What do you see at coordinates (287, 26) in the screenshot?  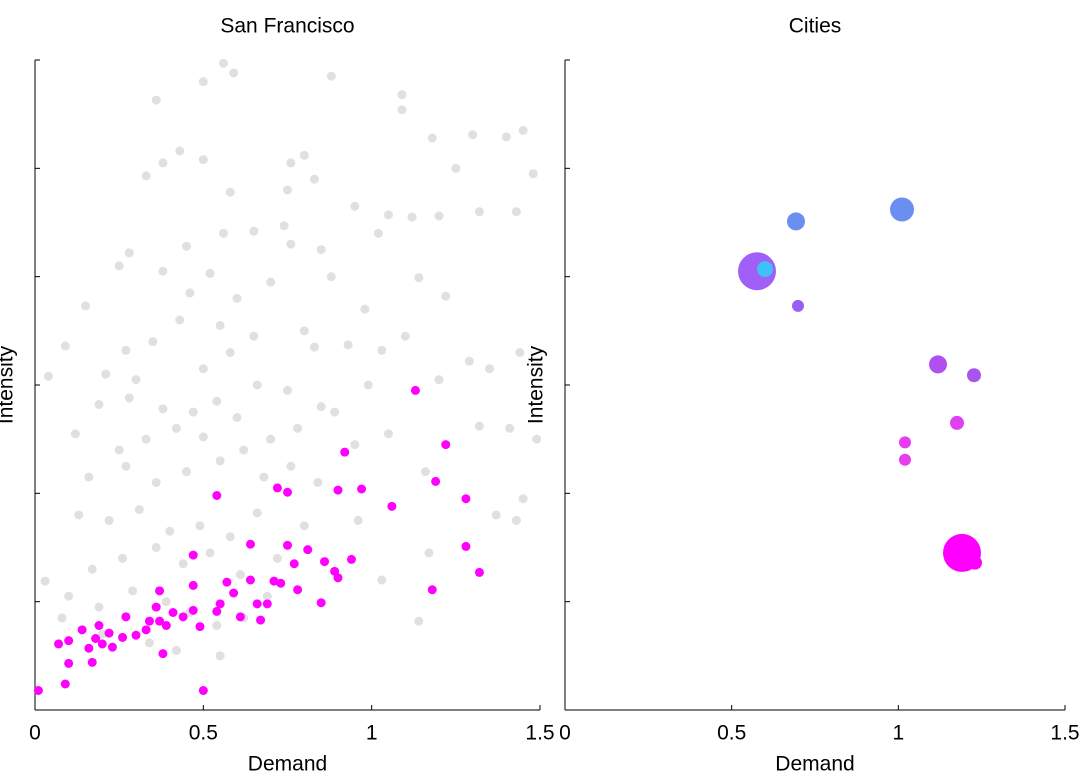 I see `chart-title: San Francisco` at bounding box center [287, 26].